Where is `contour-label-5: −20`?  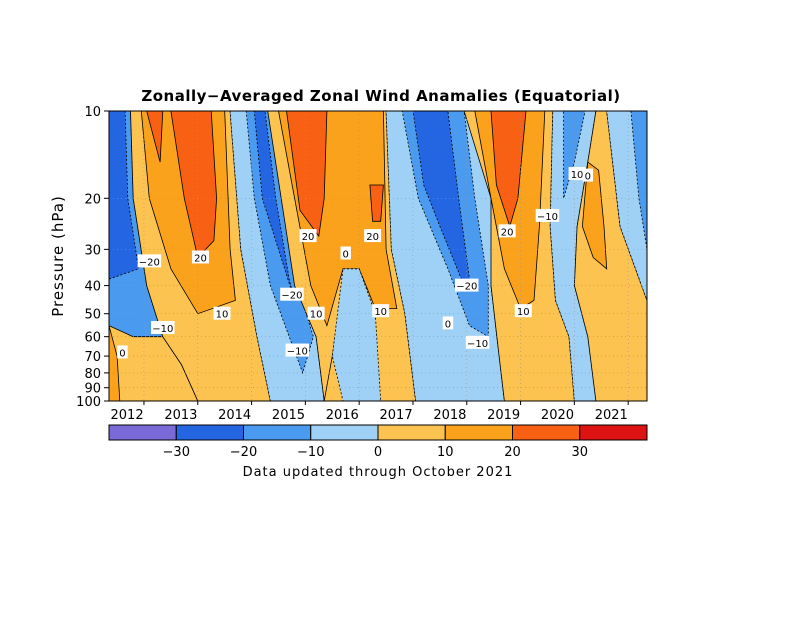
contour-label-5: −20 is located at coordinates (291, 296).